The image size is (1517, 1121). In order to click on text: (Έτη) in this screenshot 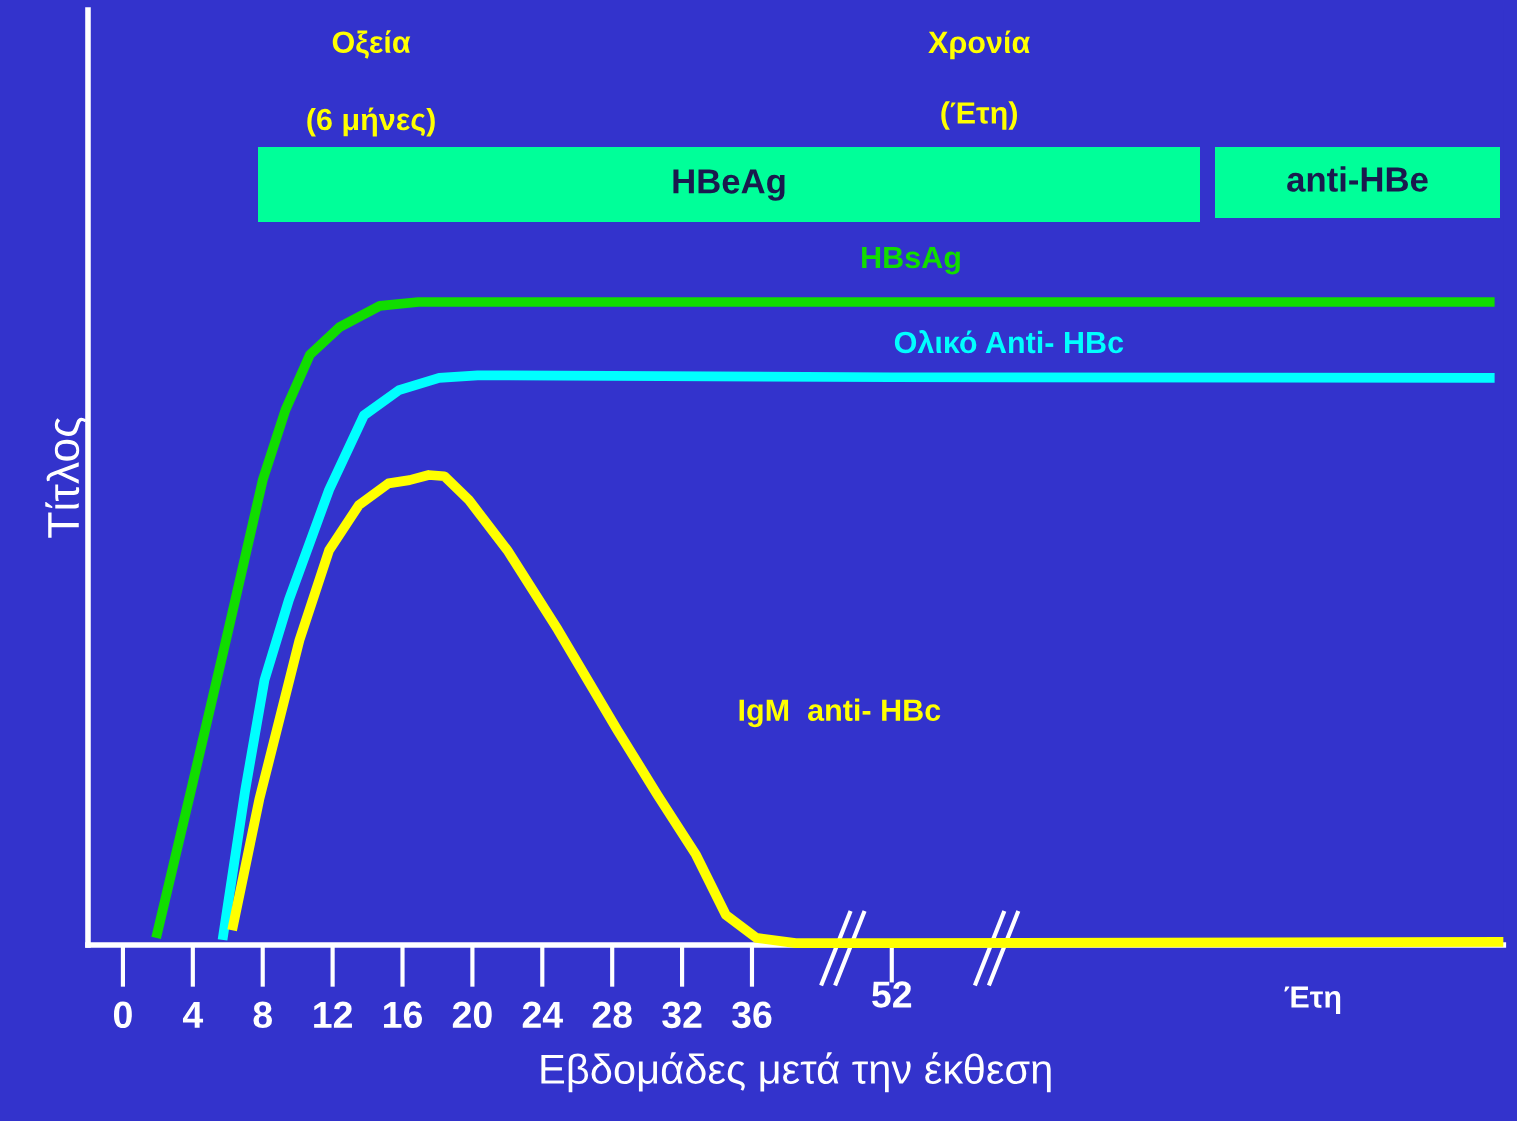, I will do `click(979, 115)`.